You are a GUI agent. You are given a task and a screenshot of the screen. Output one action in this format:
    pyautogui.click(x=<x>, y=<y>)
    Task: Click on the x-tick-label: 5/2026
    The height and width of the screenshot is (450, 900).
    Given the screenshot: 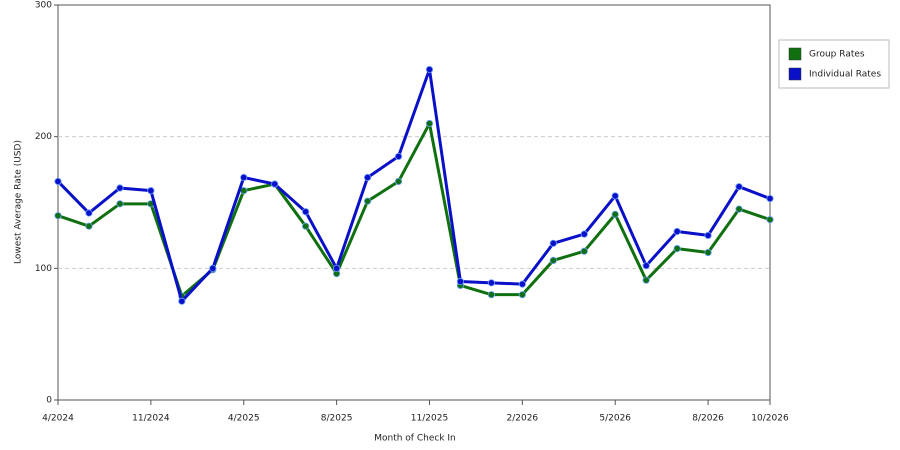 What is the action you would take?
    pyautogui.click(x=615, y=419)
    